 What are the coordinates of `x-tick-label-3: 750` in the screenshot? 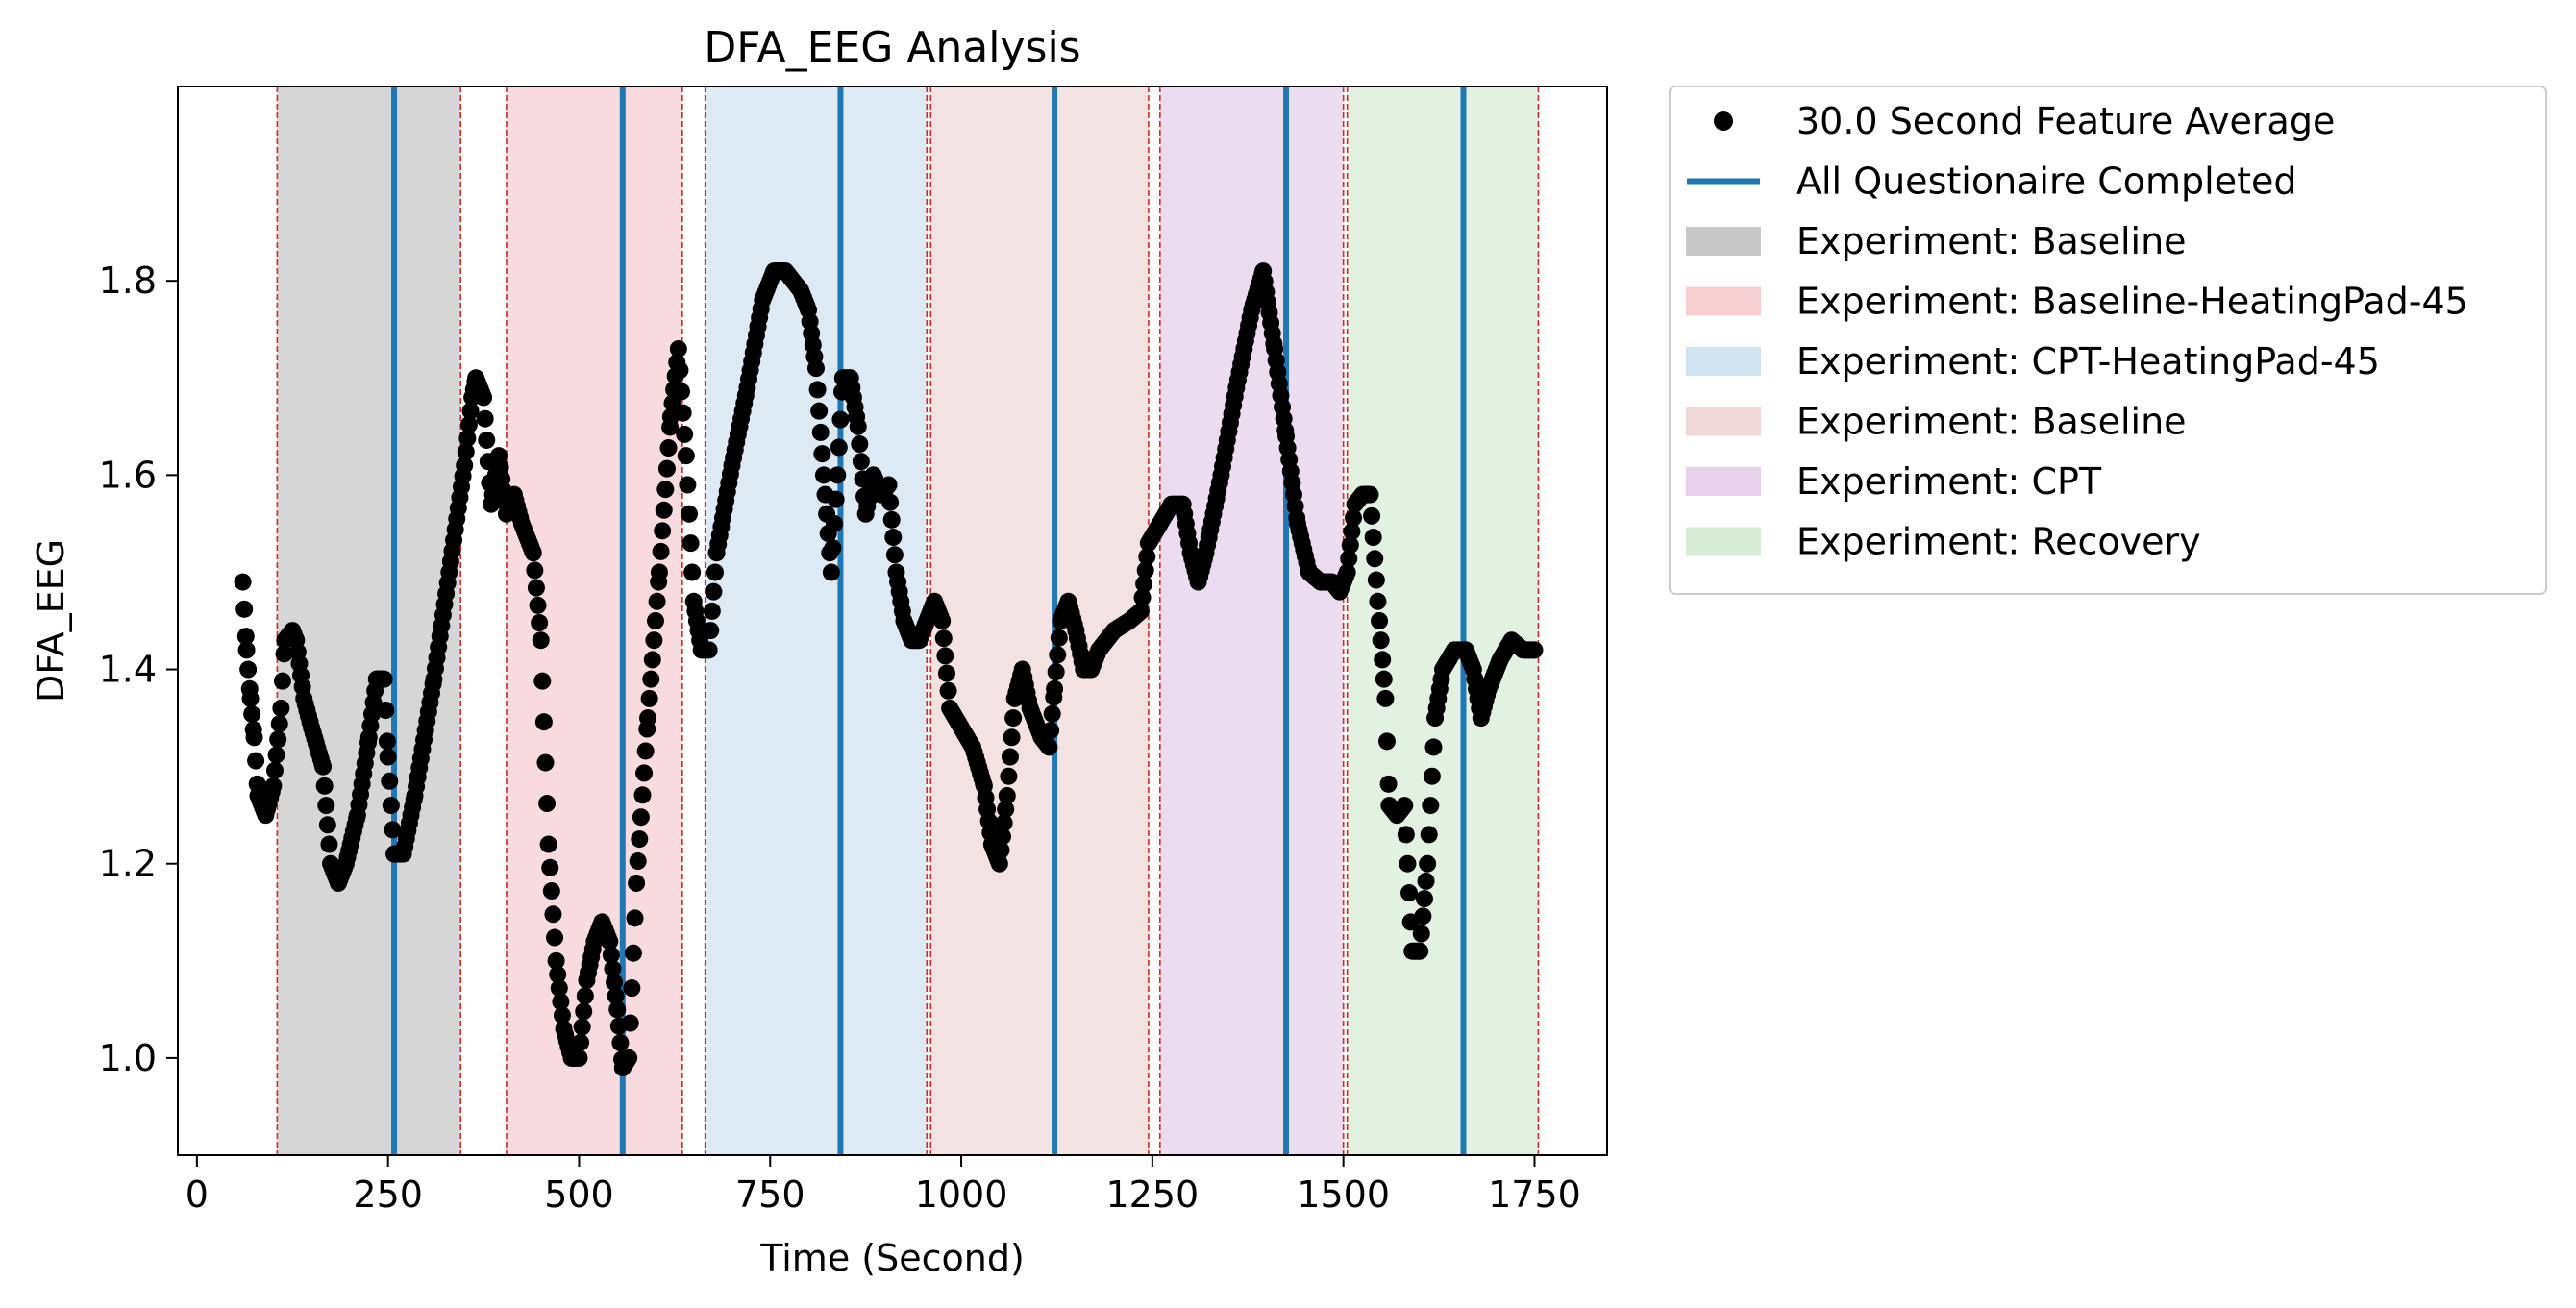 It's located at (770, 1194).